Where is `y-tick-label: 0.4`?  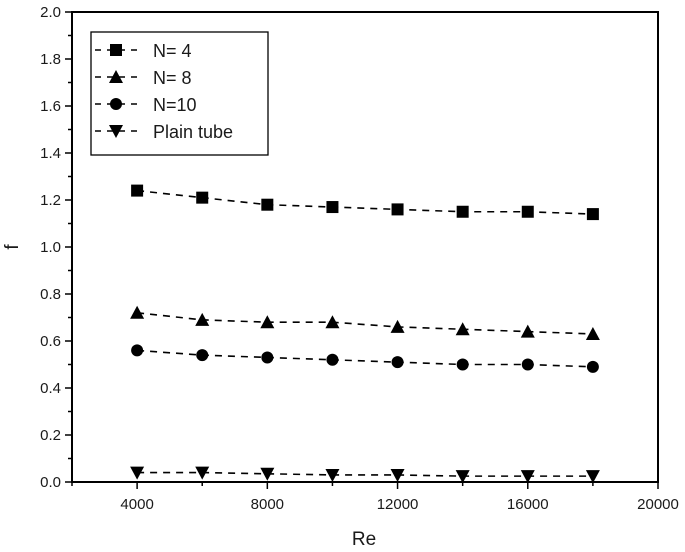 y-tick-label: 0.4 is located at coordinates (50, 388).